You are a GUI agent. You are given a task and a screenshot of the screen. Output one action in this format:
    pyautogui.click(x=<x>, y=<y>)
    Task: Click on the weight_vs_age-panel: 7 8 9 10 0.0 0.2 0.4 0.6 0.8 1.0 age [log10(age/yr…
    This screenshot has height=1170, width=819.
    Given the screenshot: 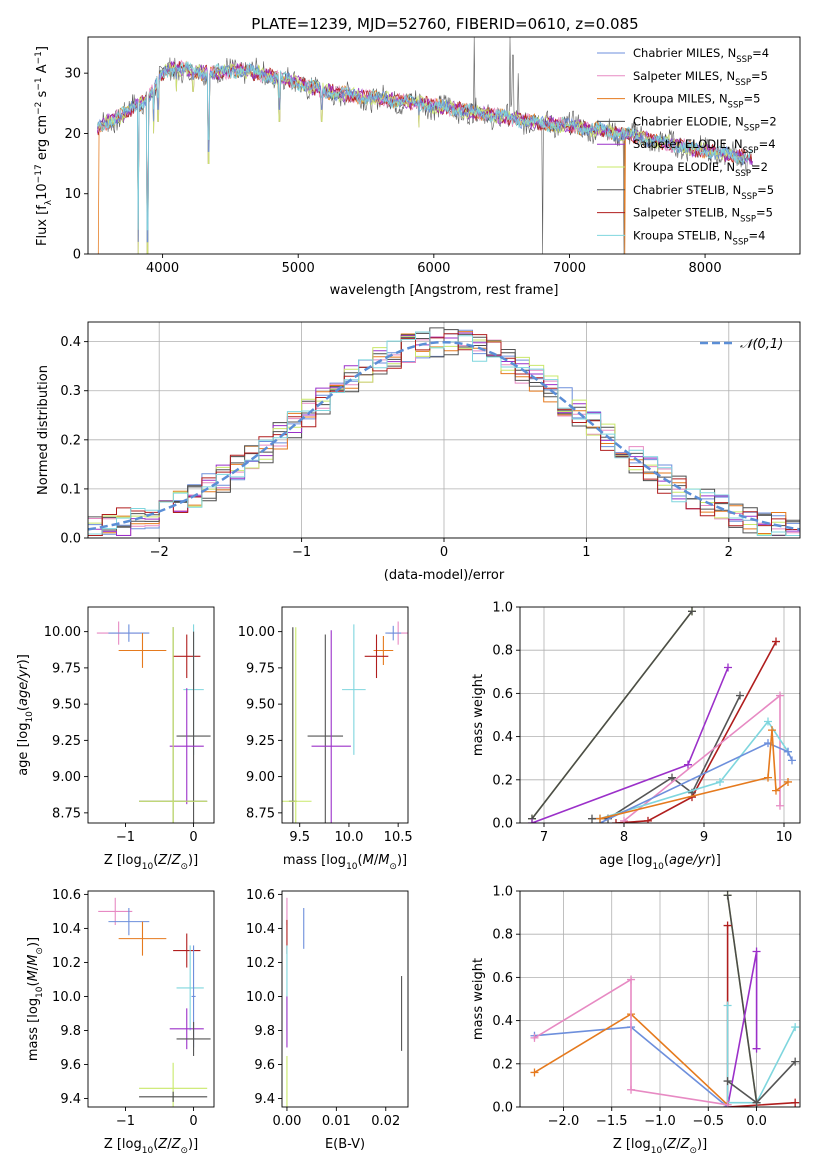 What is the action you would take?
    pyautogui.click(x=636, y=736)
    